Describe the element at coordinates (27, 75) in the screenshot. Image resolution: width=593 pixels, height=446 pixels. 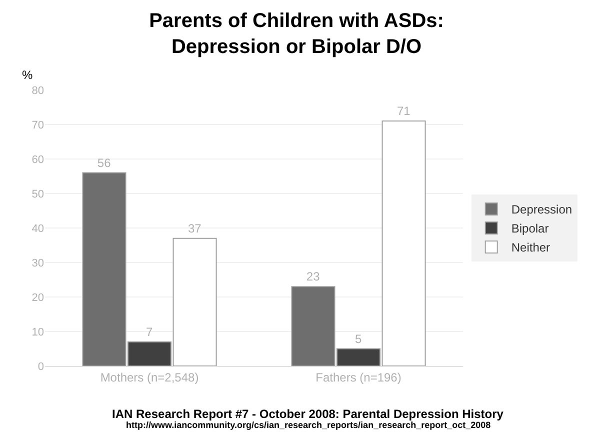
I see `y-axis-title: %` at that location.